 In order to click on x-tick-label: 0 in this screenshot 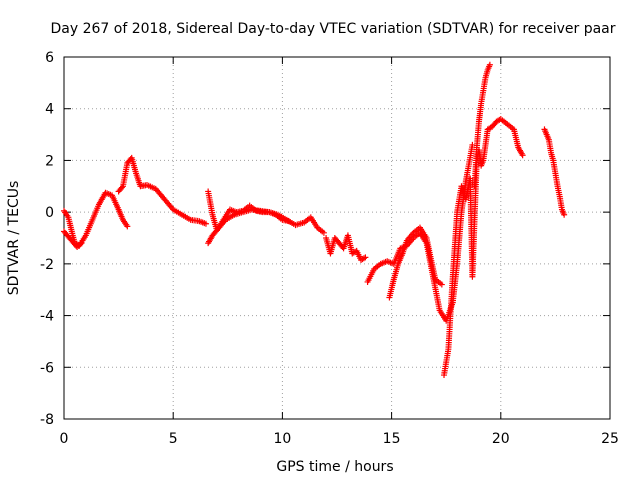, I will do `click(64, 439)`.